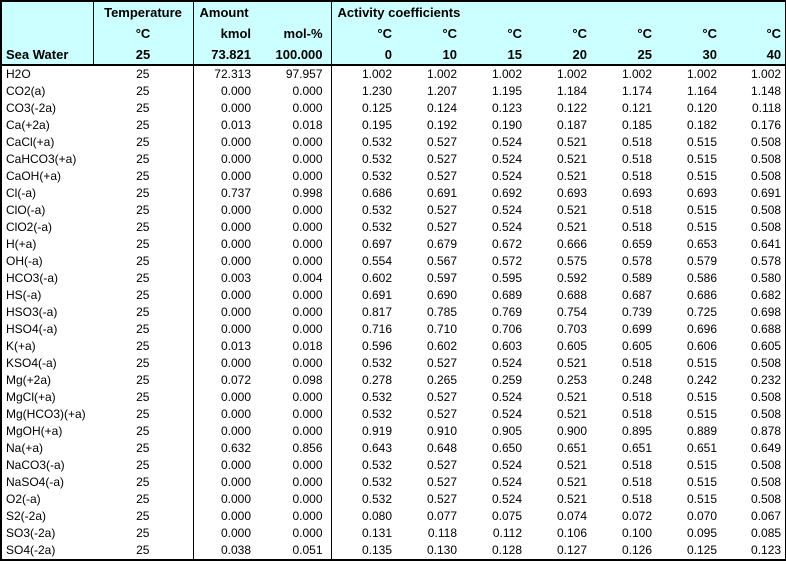  Describe the element at coordinates (507, 431) in the screenshot. I see `coeff-cell-2: 0.905` at that location.